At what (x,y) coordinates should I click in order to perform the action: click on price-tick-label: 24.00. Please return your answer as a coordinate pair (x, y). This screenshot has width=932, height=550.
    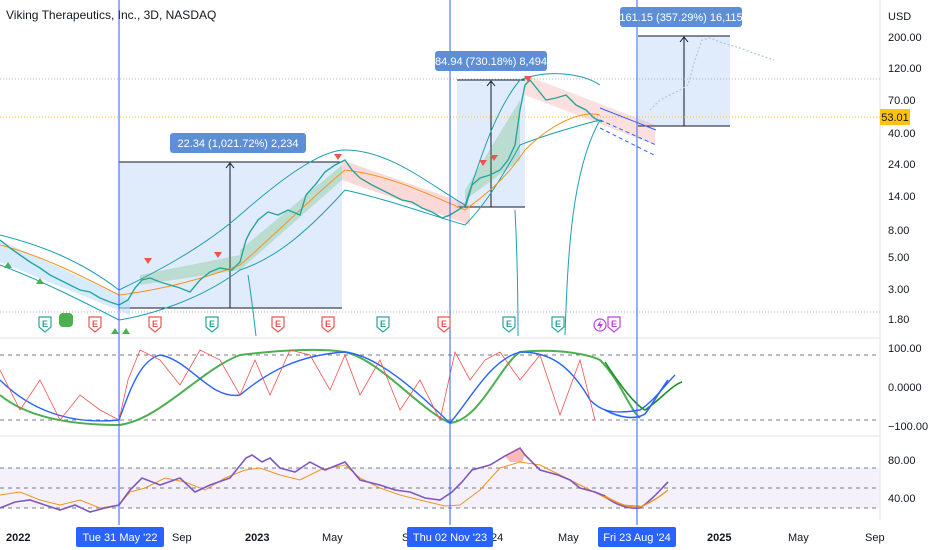
    Looking at the image, I should click on (902, 165).